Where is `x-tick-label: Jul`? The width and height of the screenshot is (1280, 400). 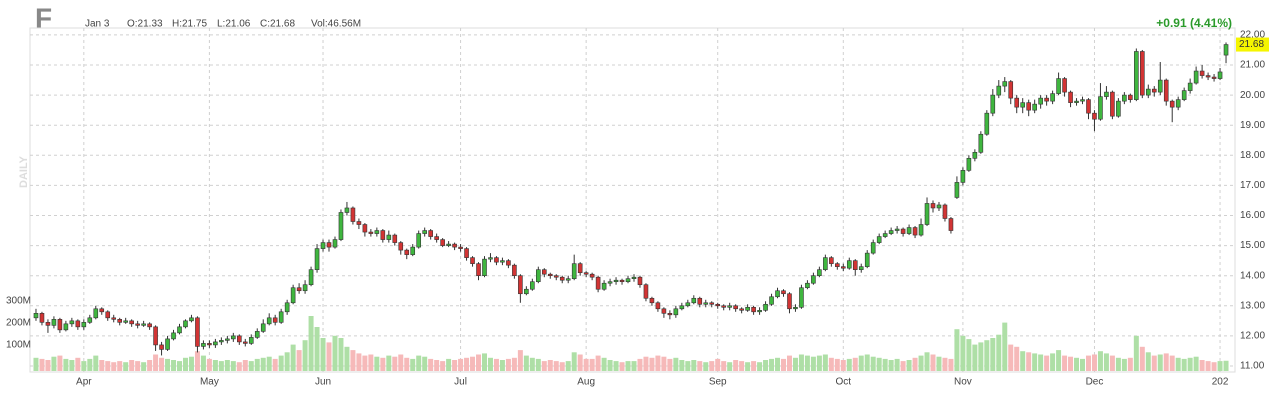 x-tick-label: Jul is located at coordinates (460, 382).